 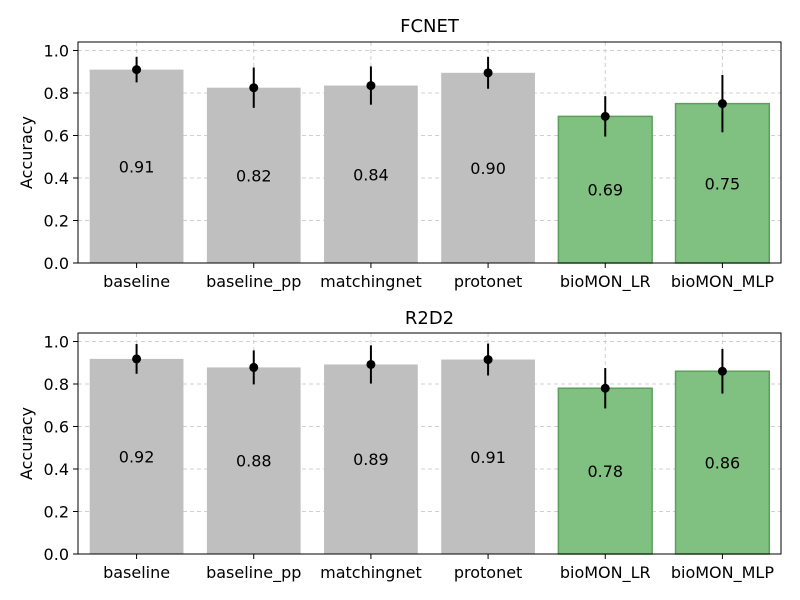 What do you see at coordinates (605, 190) in the screenshot?
I see `bar-value-label: 0.69` at bounding box center [605, 190].